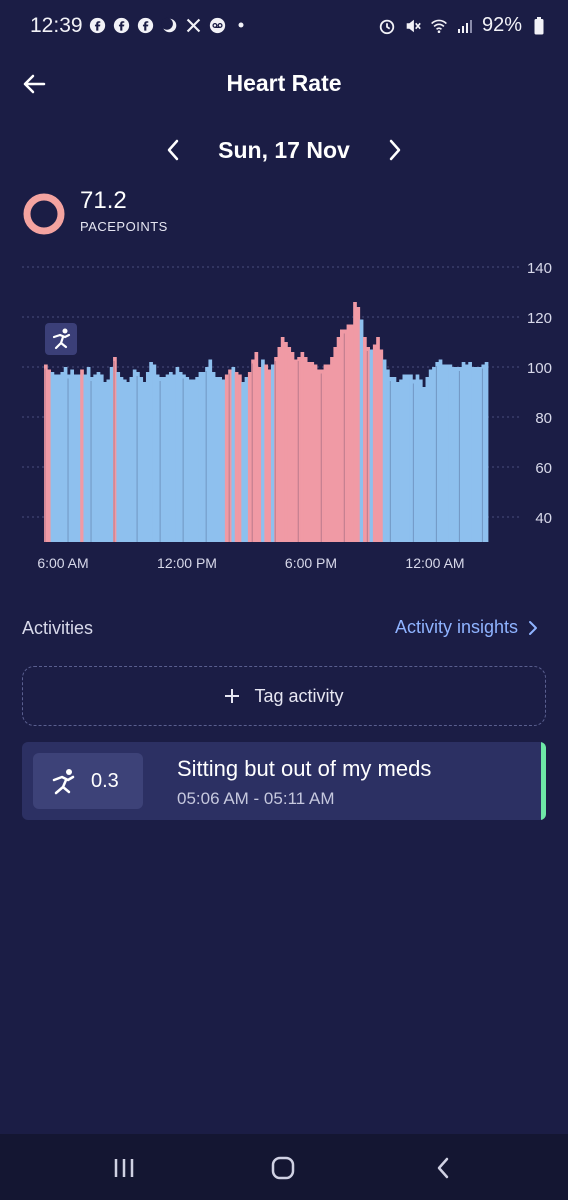 Image resolution: width=568 pixels, height=1200 pixels. What do you see at coordinates (193, 25) in the screenshot?
I see `x-icon` at bounding box center [193, 25].